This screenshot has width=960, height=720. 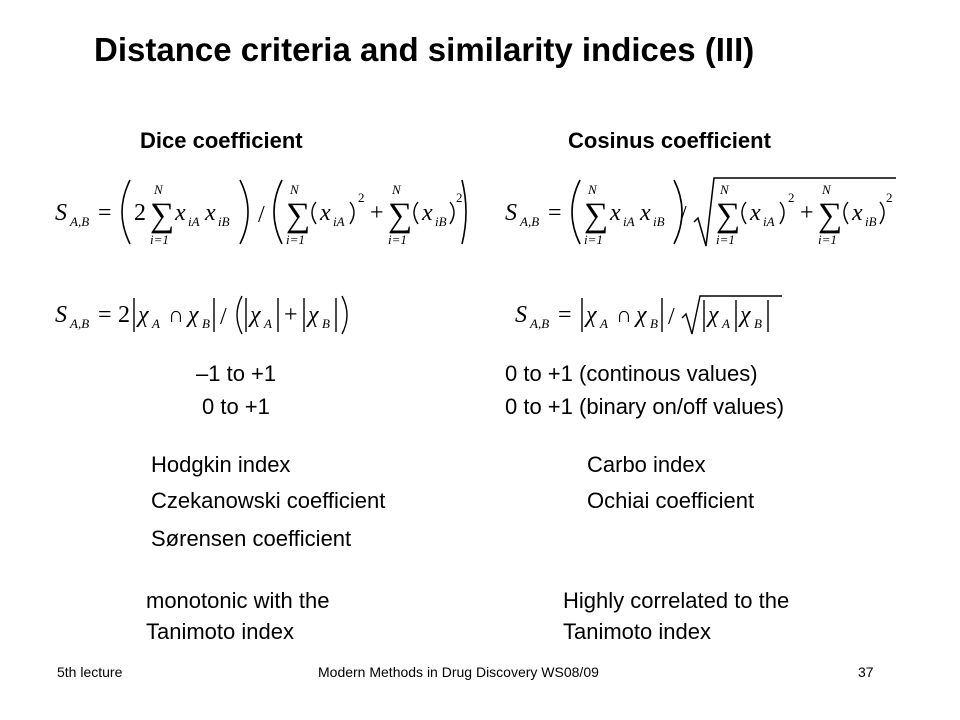 What do you see at coordinates (576, 212) in the screenshot?
I see `cos-f1-lparen` at bounding box center [576, 212].